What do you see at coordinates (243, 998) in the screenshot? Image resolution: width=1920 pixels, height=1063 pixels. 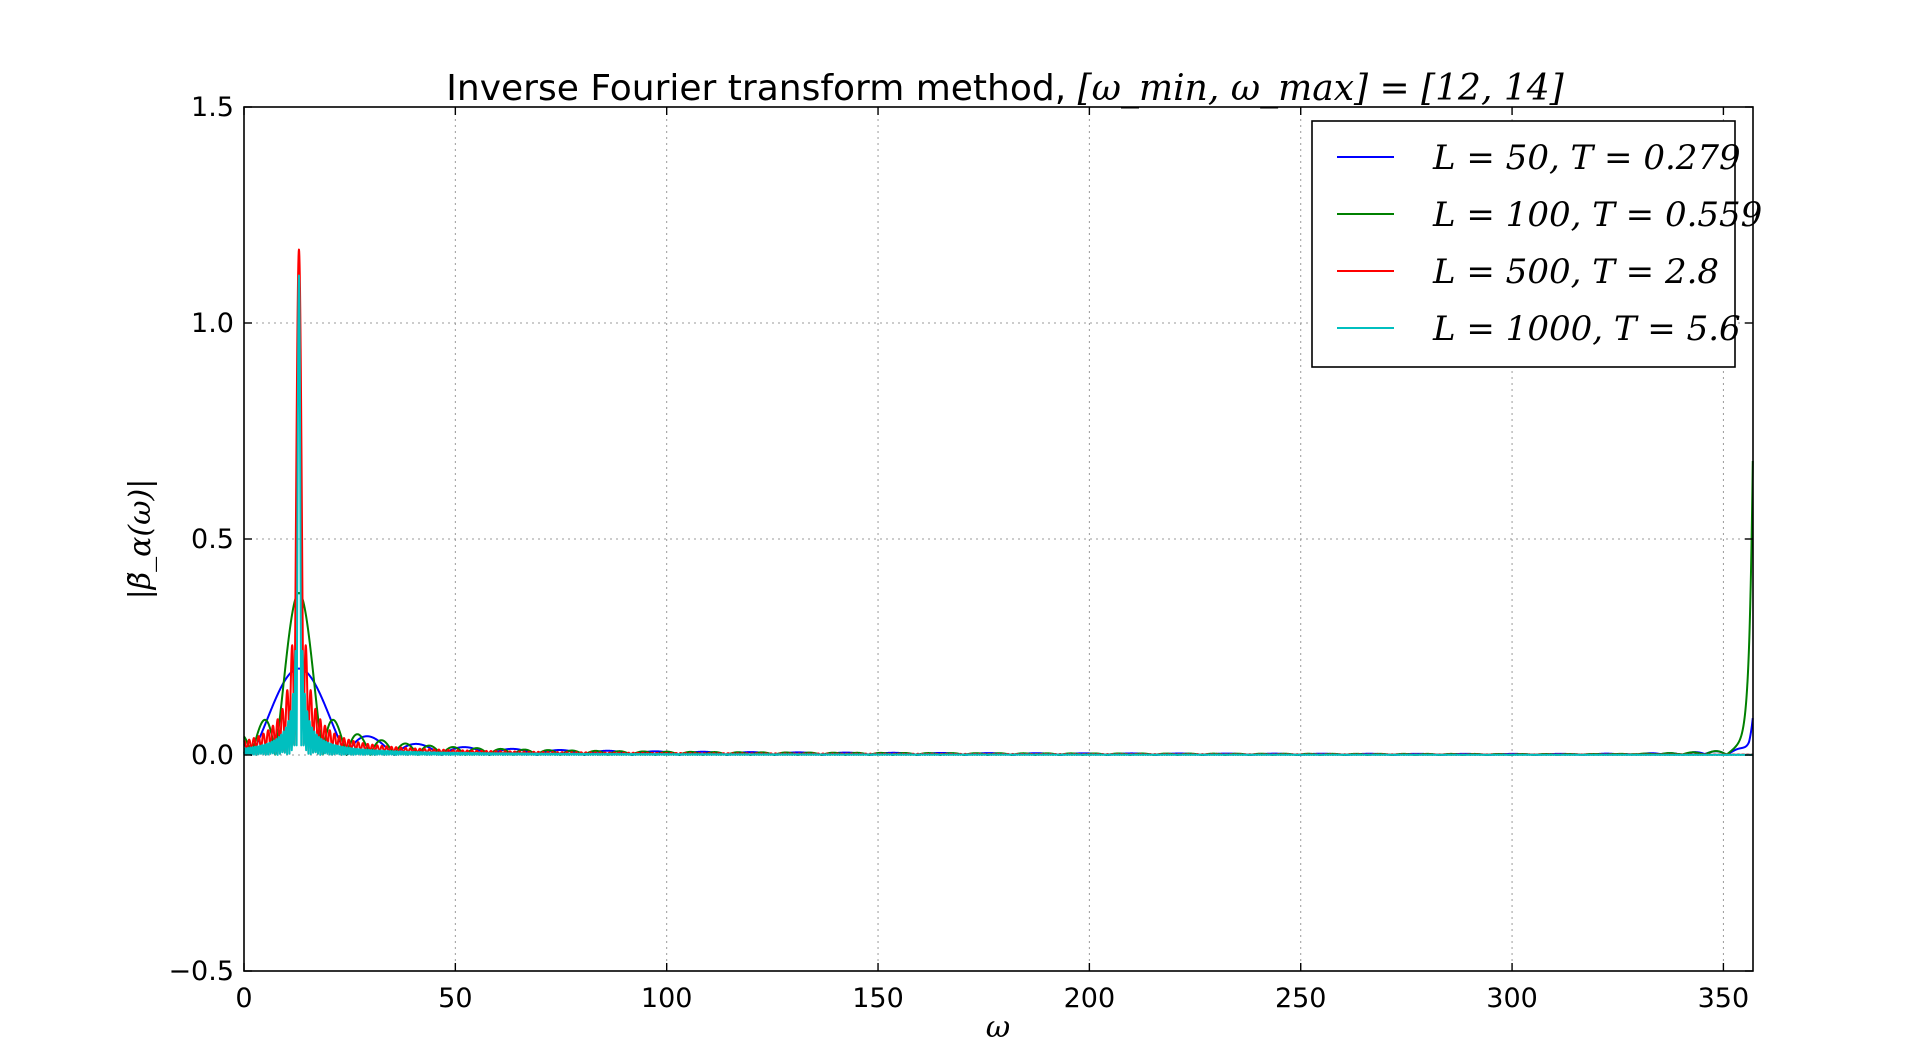 I see `x-tick-label: 0` at bounding box center [243, 998].